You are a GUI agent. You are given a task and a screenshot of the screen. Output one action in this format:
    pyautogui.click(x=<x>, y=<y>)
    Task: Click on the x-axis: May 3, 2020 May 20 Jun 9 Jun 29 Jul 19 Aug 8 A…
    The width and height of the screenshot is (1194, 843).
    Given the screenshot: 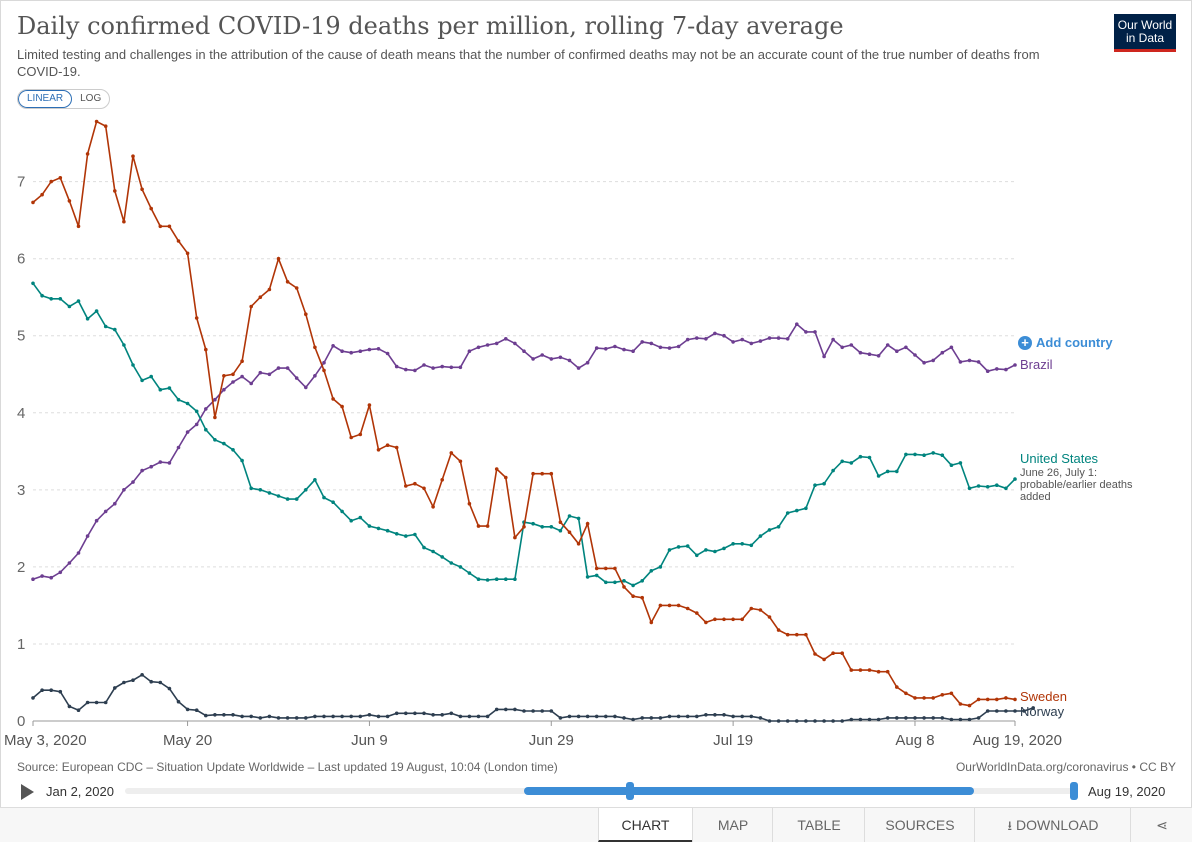 What is the action you would take?
    pyautogui.click(x=533, y=735)
    